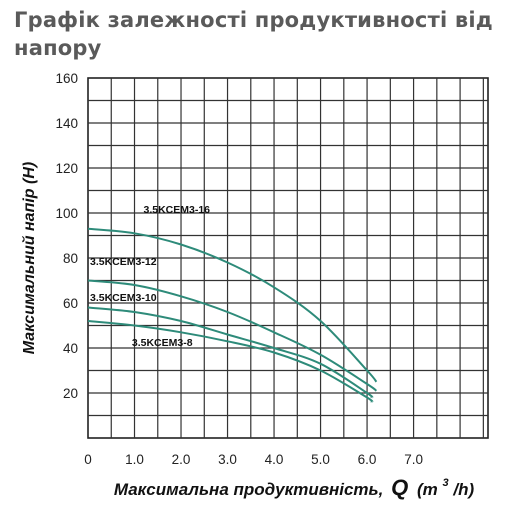 The width and height of the screenshot is (512, 510). Describe the element at coordinates (274, 459) in the screenshot. I see `x-tick-label: 4.0` at that location.